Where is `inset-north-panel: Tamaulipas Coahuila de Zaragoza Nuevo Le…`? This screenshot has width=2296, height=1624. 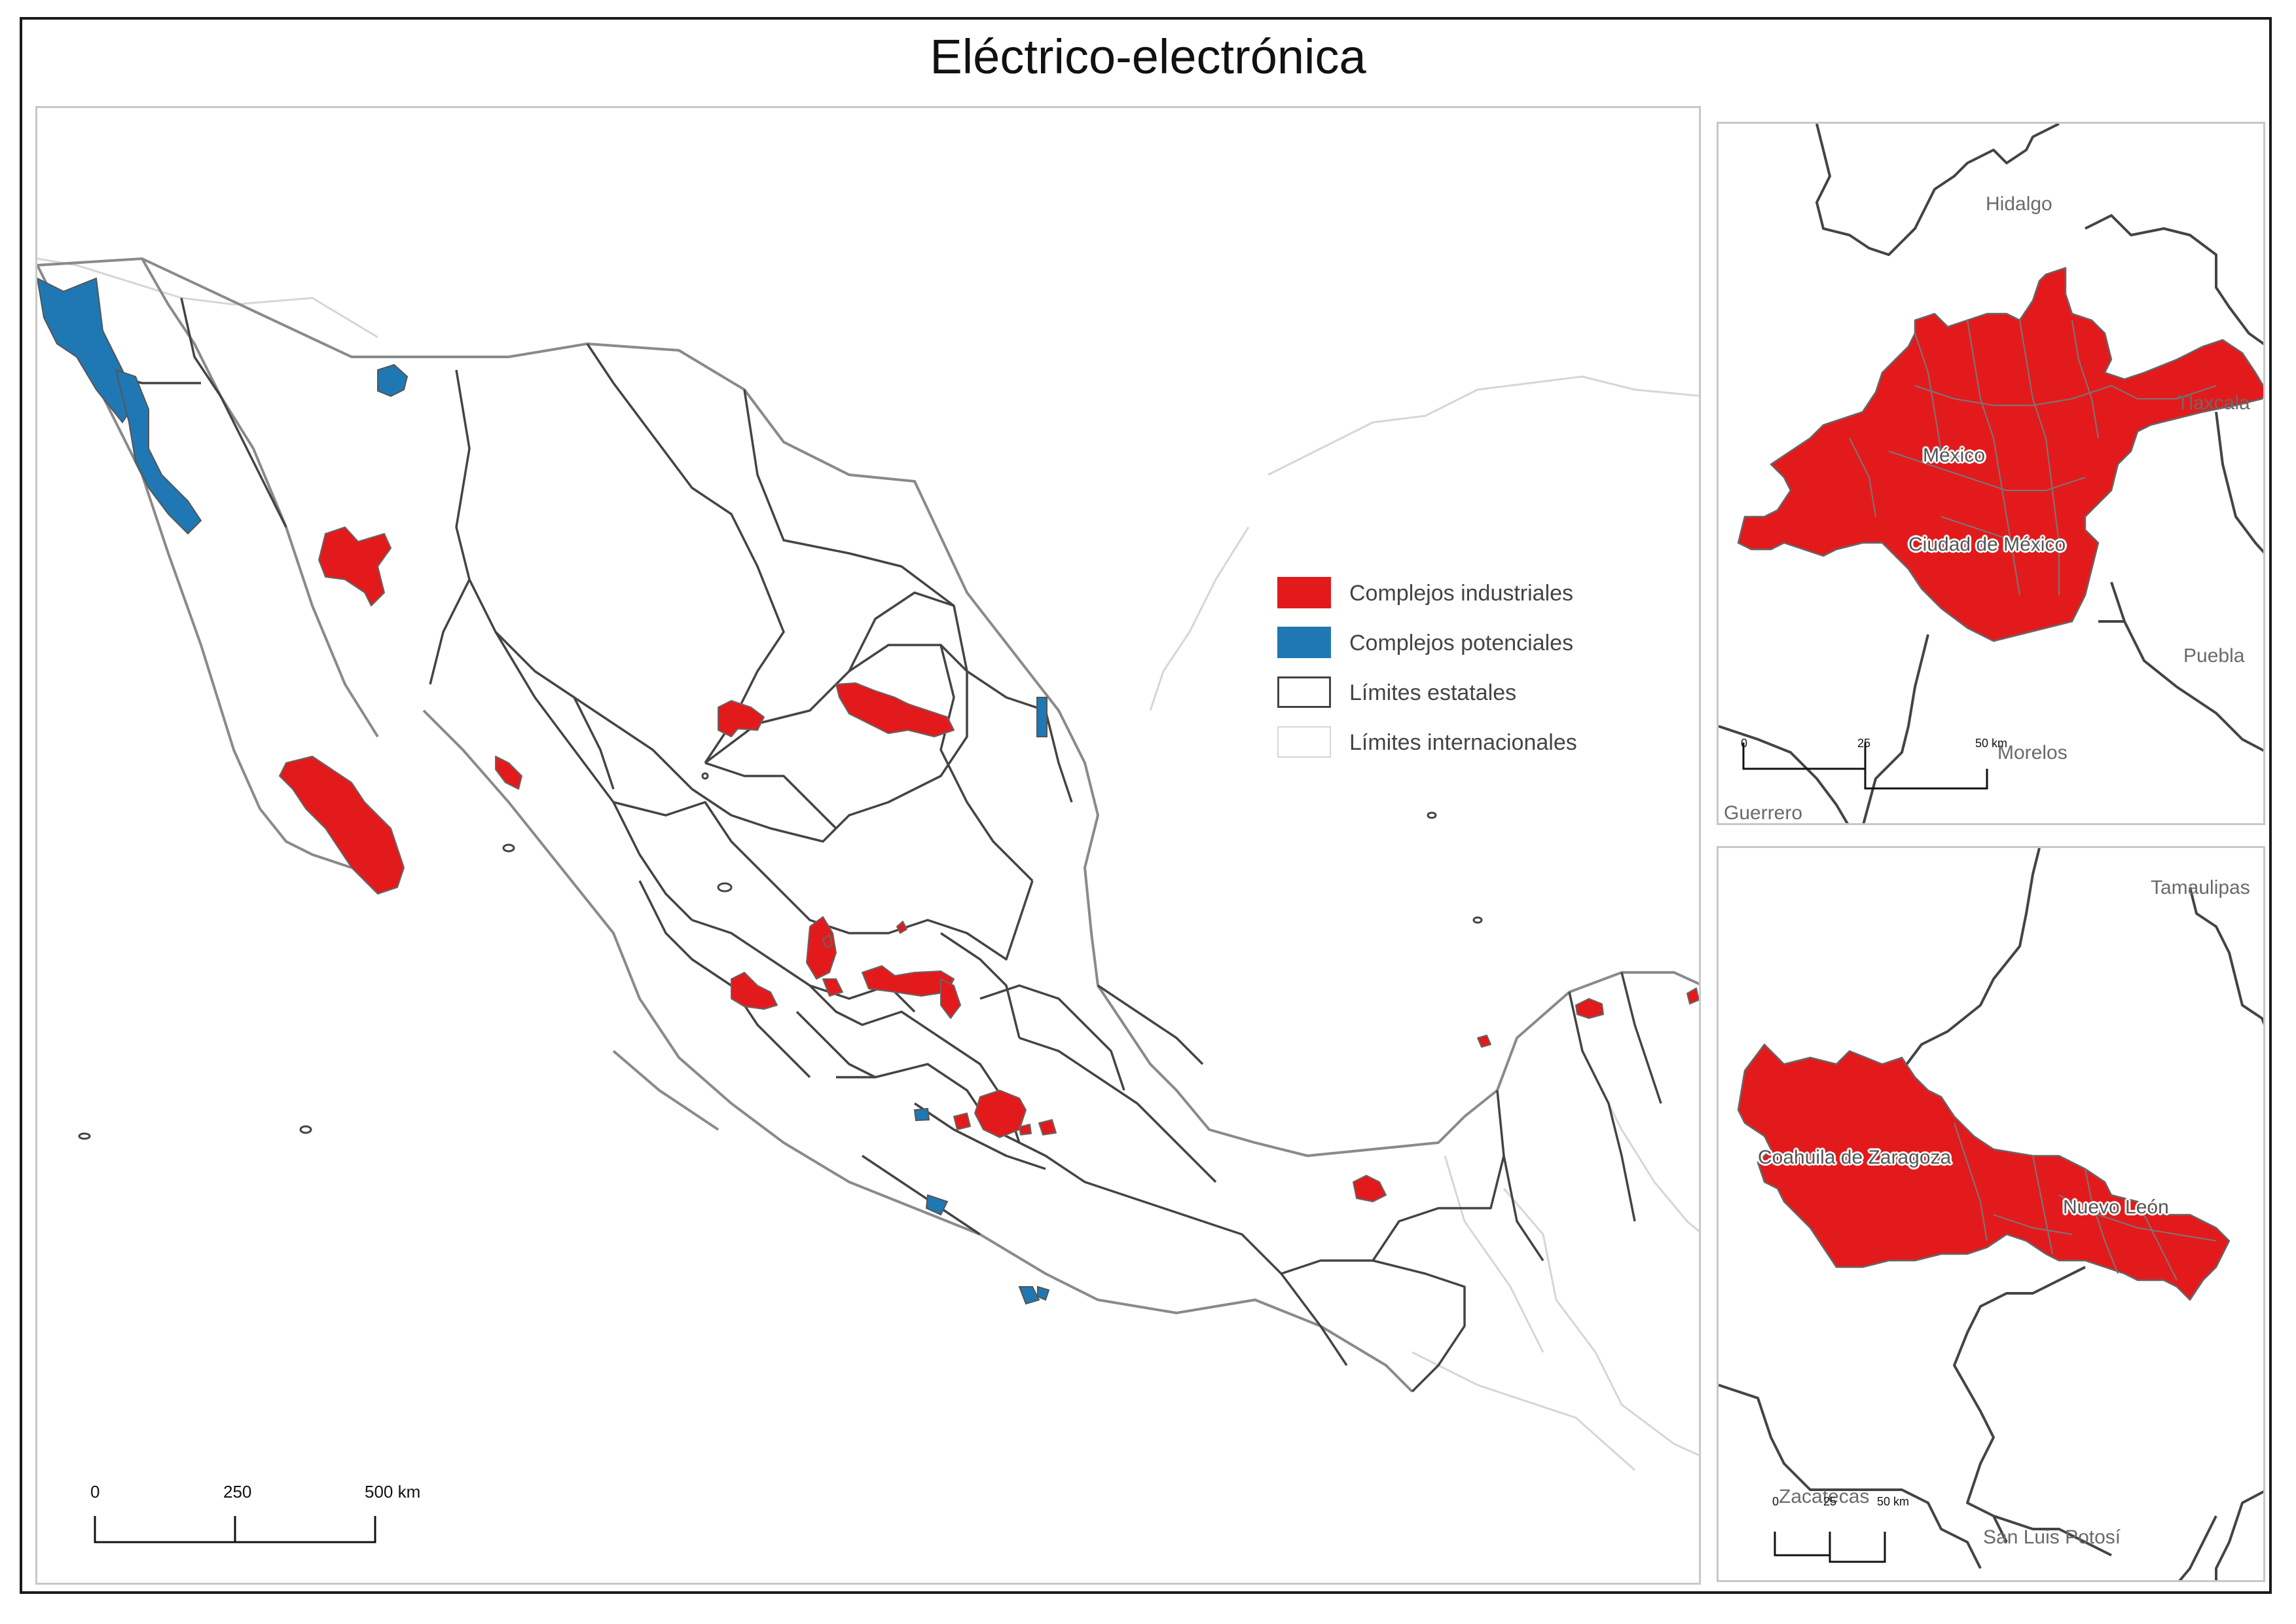
inset-north-panel: Tamaulipas Coahuila de Zaragoza Nuevo Le… is located at coordinates (1991, 1214).